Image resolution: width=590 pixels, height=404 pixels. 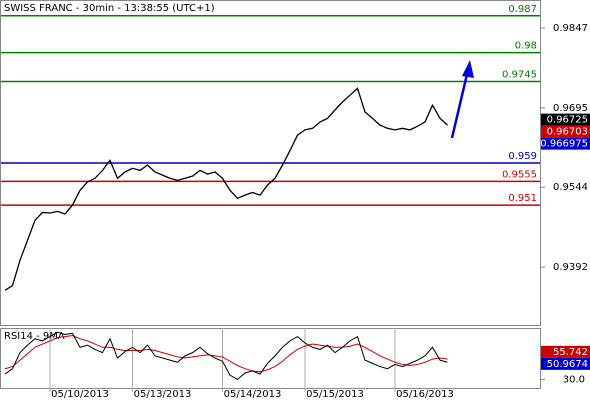 What do you see at coordinates (468, 69) in the screenshot?
I see `arrow-head` at bounding box center [468, 69].